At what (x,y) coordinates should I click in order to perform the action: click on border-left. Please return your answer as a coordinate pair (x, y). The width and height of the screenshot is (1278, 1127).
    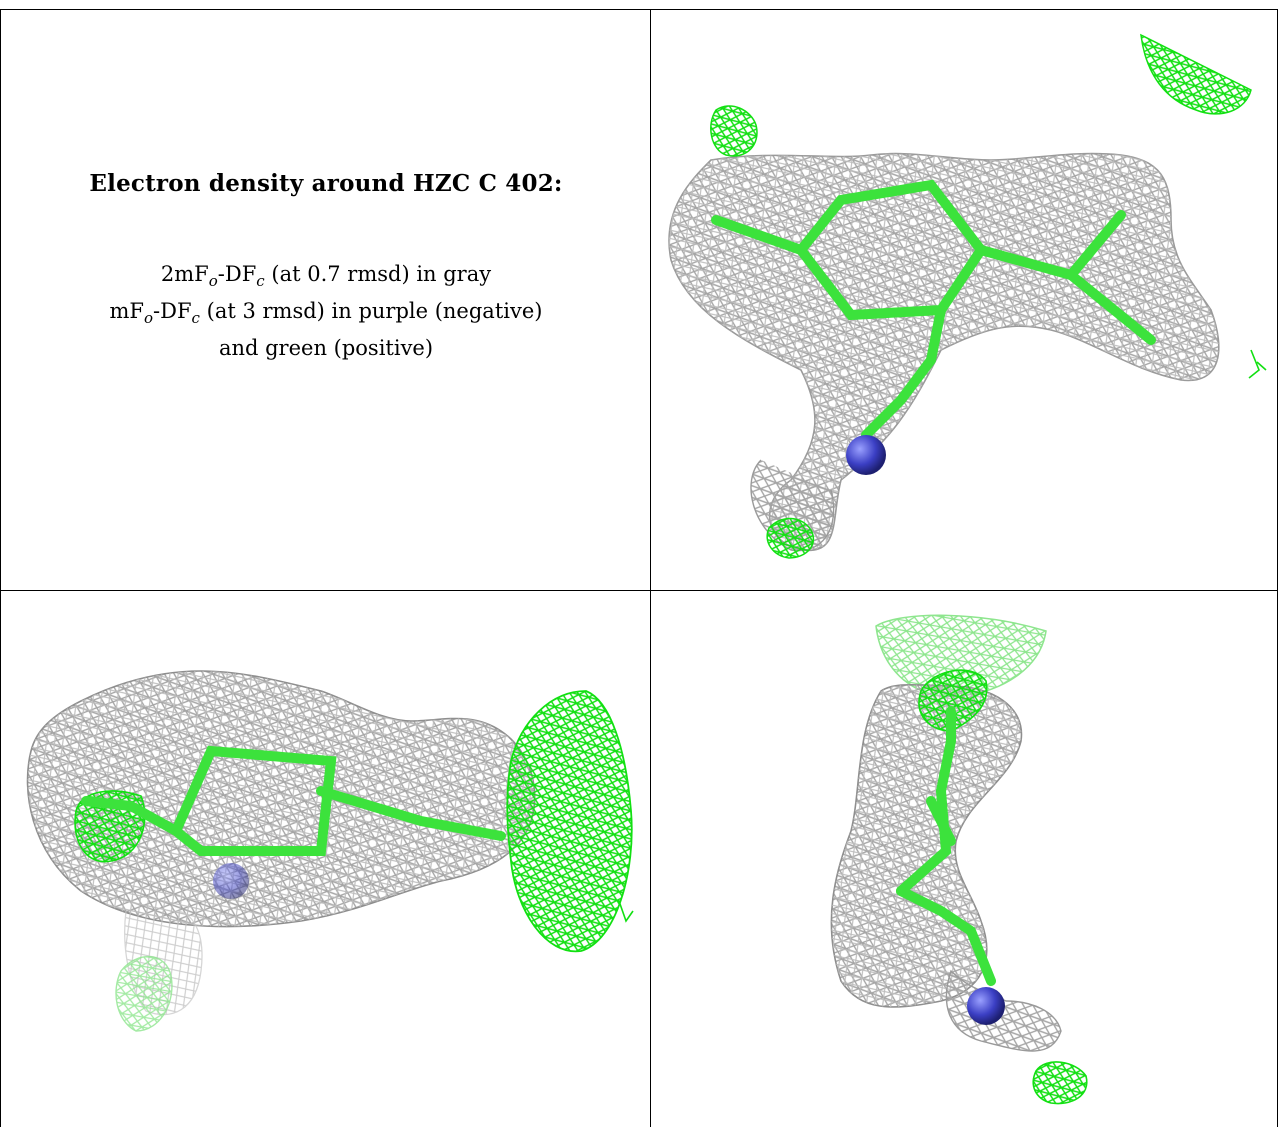
    Looking at the image, I should click on (0, 568).